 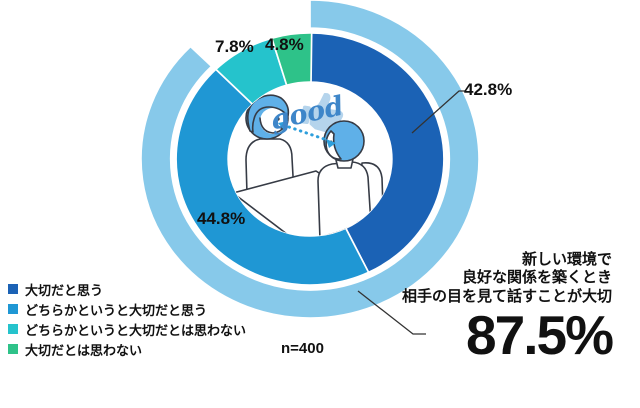 What do you see at coordinates (506, 296) in the screenshot?
I see `annotation-line-3: 相手の目を見て話すことが大切` at bounding box center [506, 296].